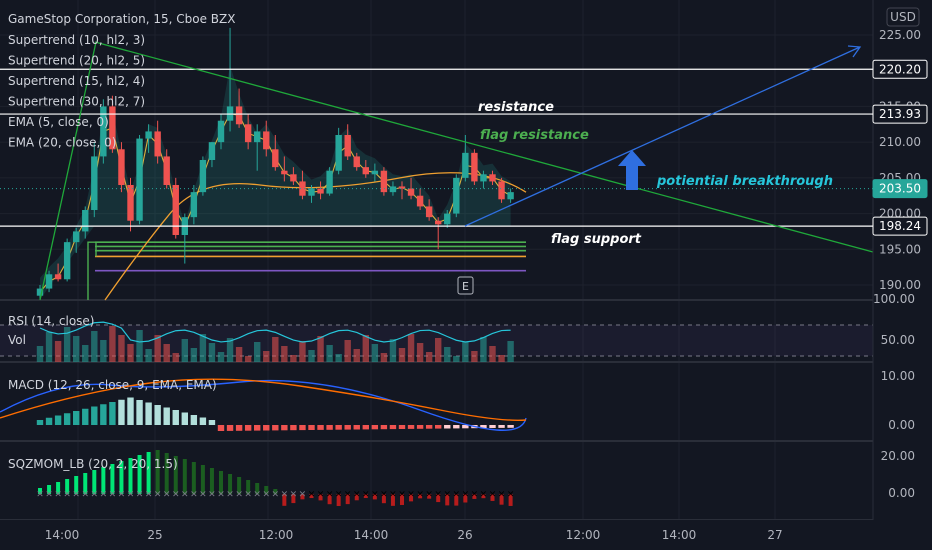 This screenshot has height=550, width=932. I want to click on indicator-legend-item: Supertrend (15, hl2, 4), so click(76, 81).